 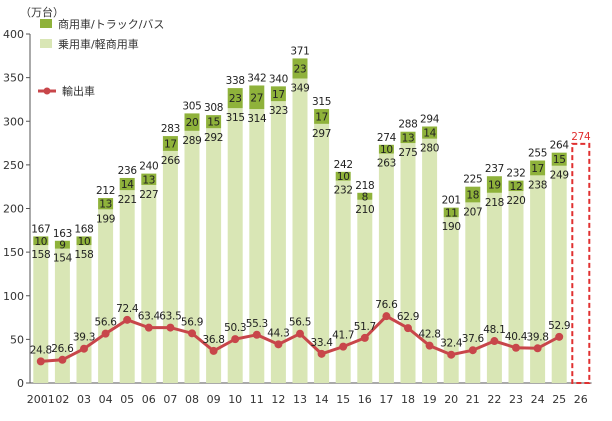 I want to click on passenger-value-label: 207, so click(x=472, y=212).